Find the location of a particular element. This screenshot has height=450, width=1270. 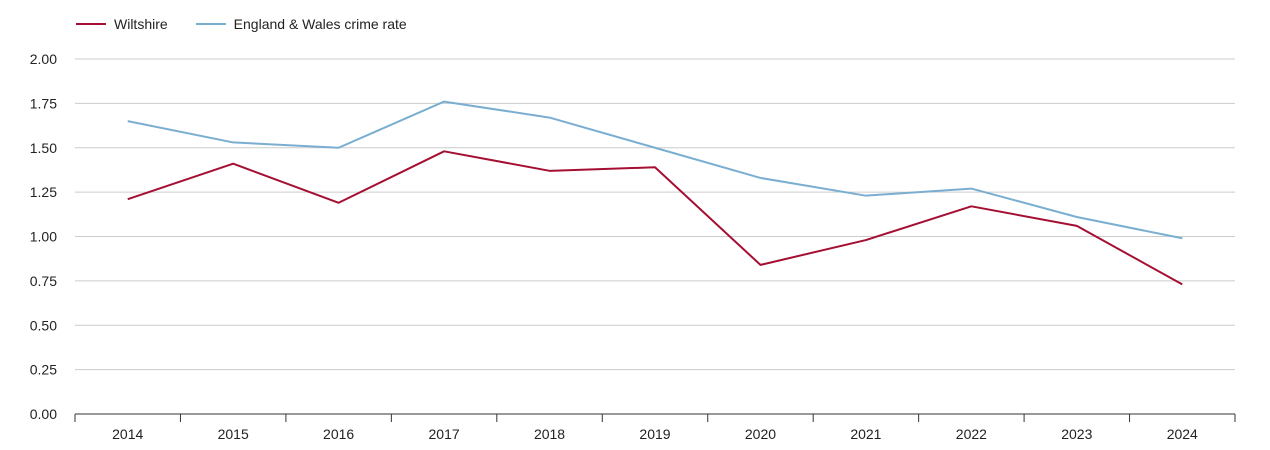

legend-label-england-wales: England & Wales crime rate is located at coordinates (320, 24).